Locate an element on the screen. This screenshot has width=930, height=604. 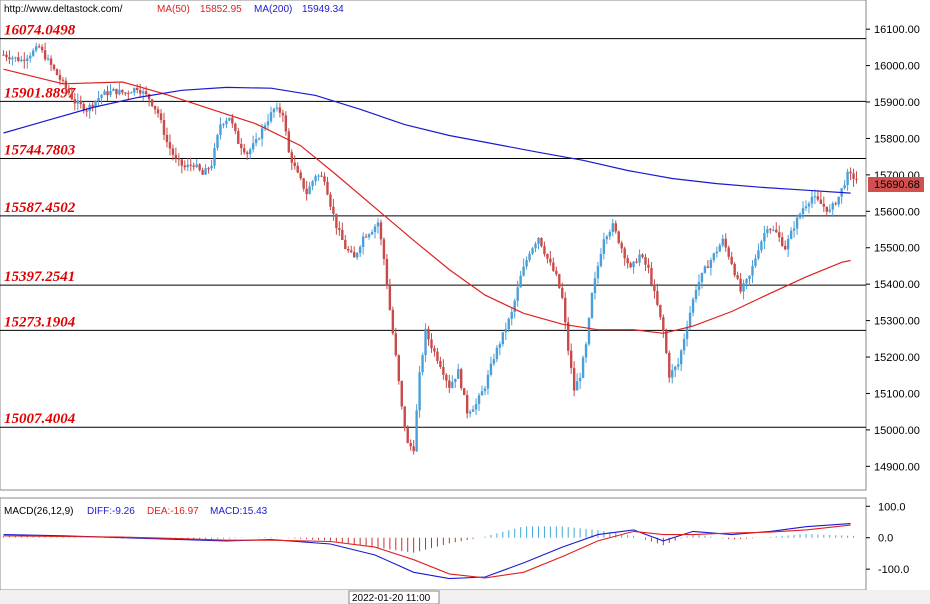
macd-panel: 100.0 0.0 -100.0 is located at coordinates (455, 540).